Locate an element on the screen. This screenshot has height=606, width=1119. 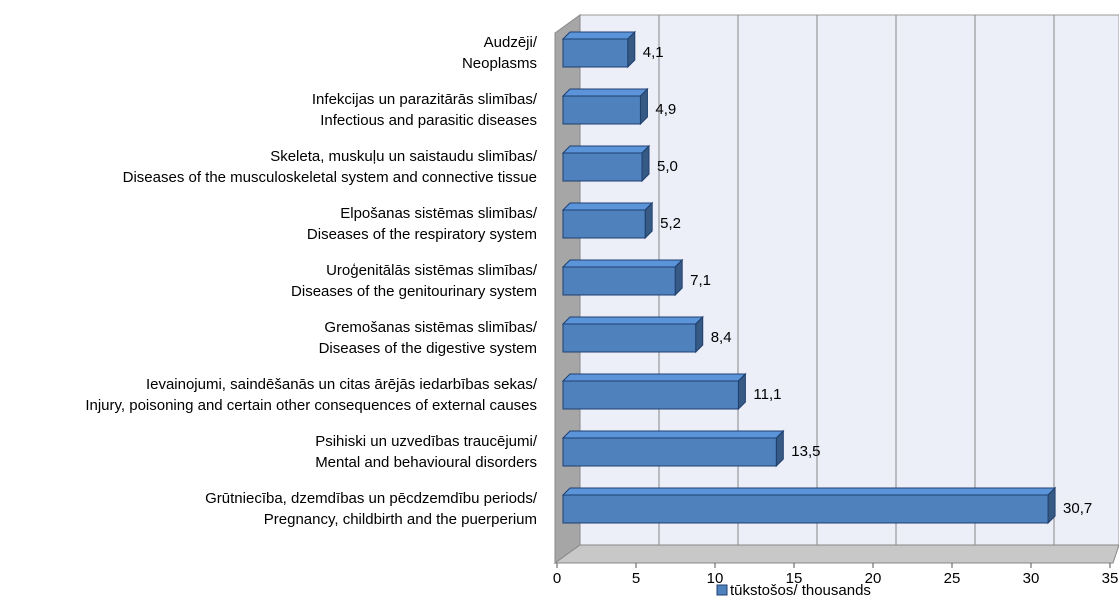
x-tick-label: 30 is located at coordinates (1031, 578).